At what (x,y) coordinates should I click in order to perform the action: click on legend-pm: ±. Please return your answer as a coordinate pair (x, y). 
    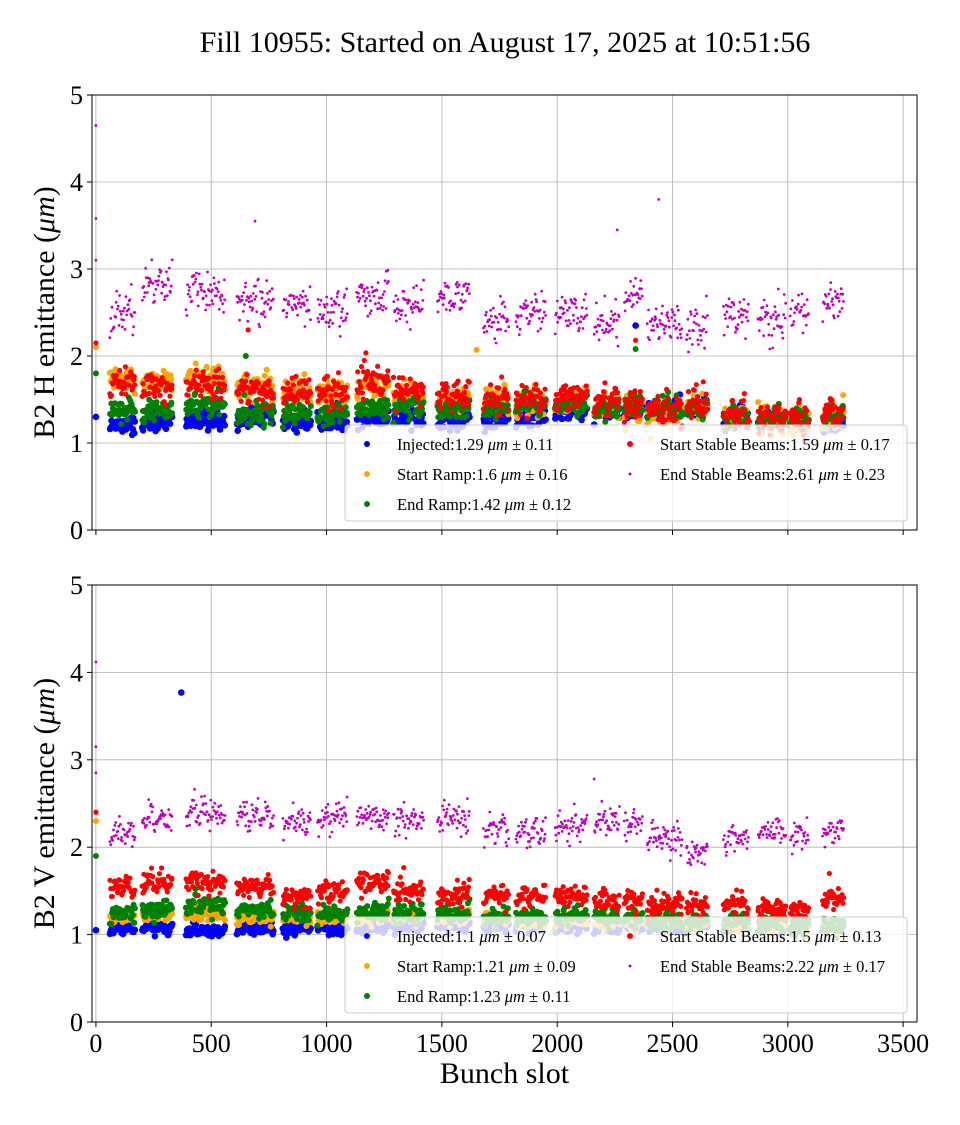
    Looking at the image, I should click on (851, 444).